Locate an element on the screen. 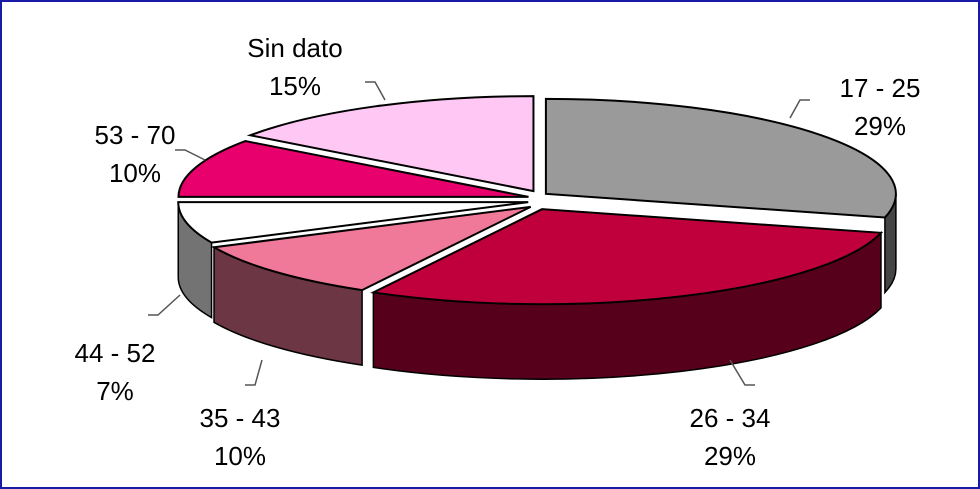  slice-label: 44 - 52 is located at coordinates (115, 353).